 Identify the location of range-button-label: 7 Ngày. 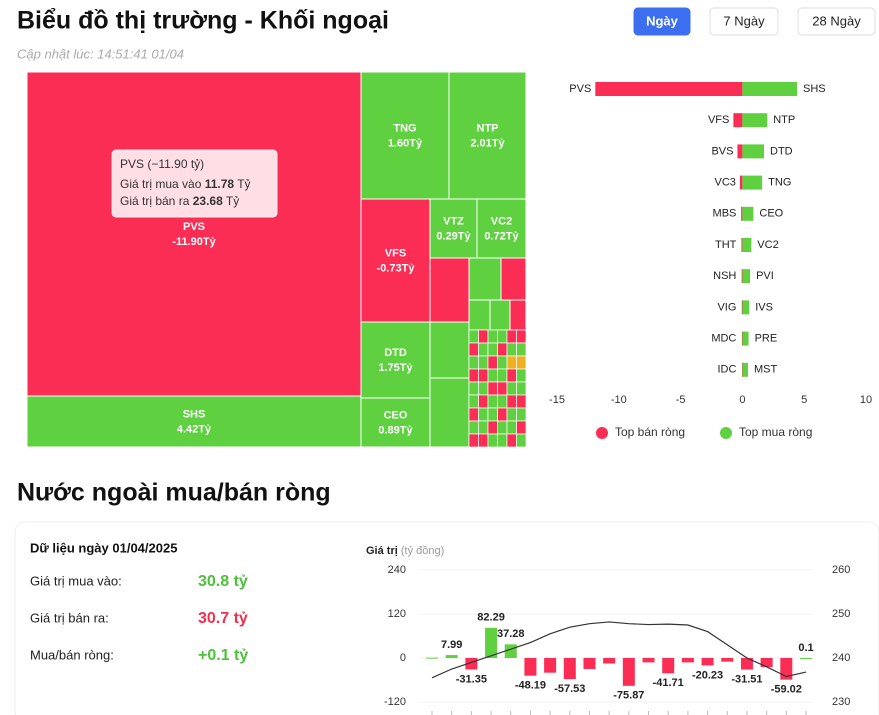
(744, 20).